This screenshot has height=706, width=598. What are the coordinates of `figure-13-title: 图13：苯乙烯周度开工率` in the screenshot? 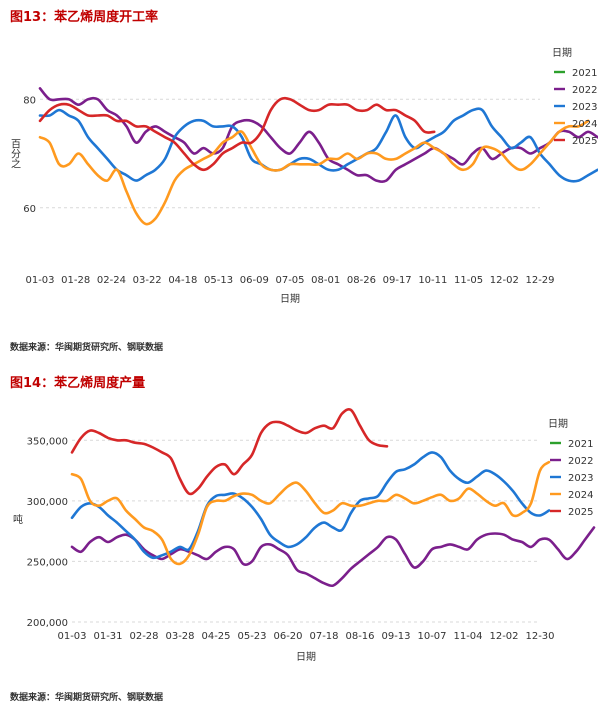 It's located at (84, 17).